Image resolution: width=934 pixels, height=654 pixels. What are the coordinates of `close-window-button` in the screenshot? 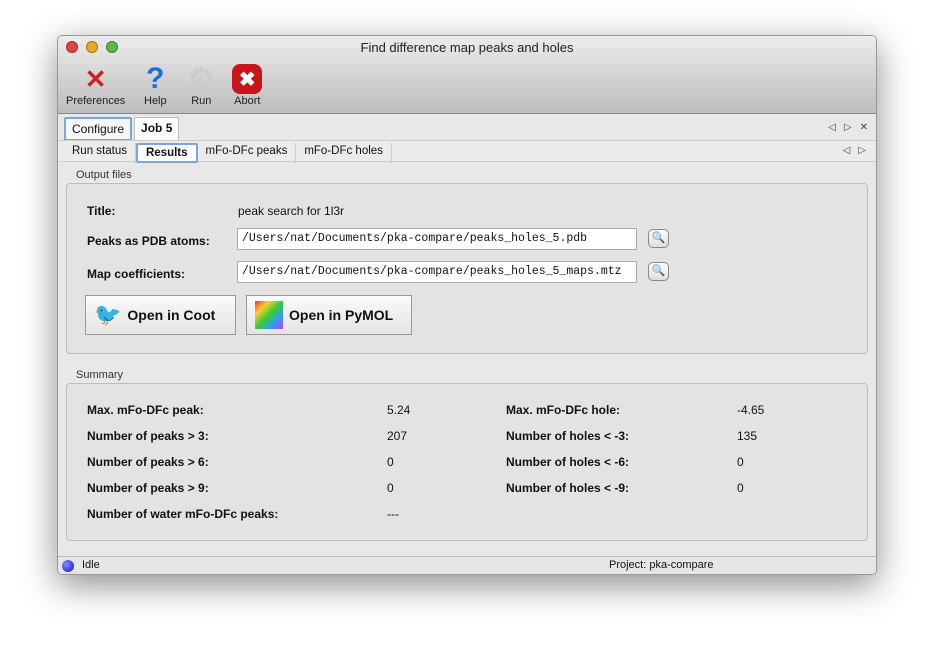 It's located at (72, 47).